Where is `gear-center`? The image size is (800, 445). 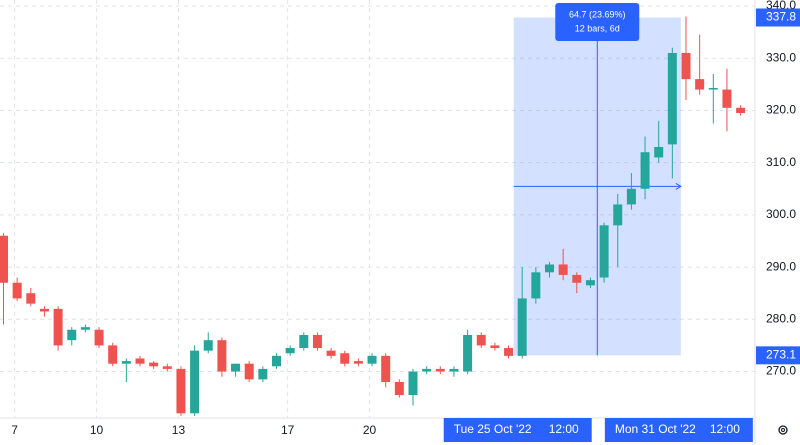
gear-center is located at coordinates (783, 430).